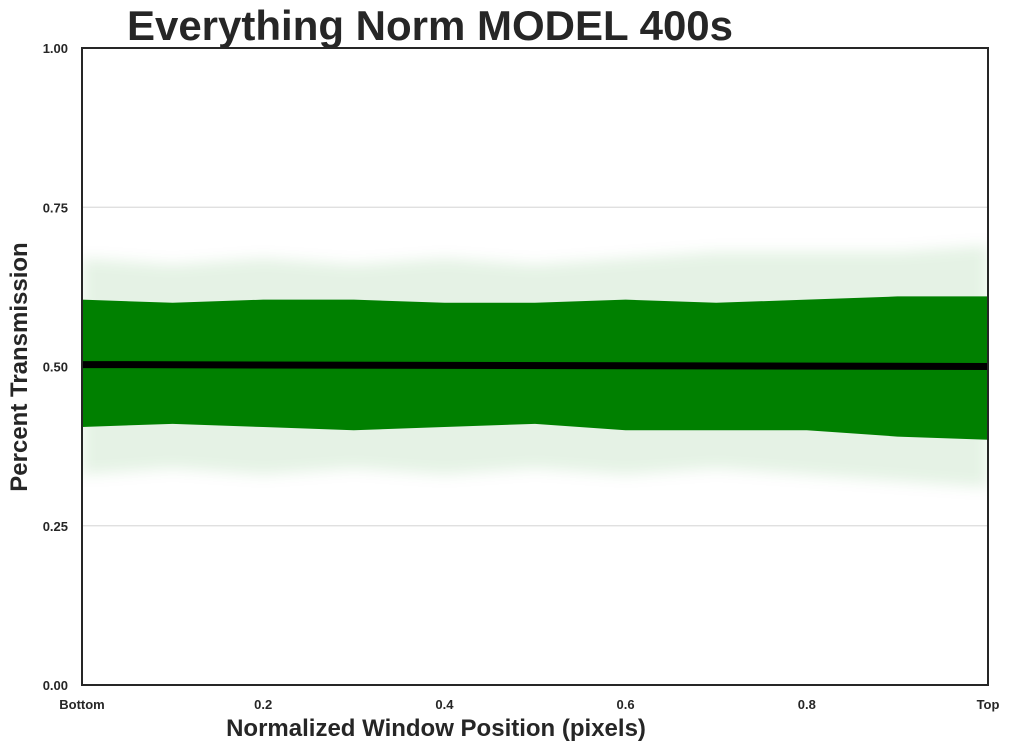 Image resolution: width=1012 pixels, height=751 pixels. I want to click on x-tick-label-3: 0.6, so click(626, 704).